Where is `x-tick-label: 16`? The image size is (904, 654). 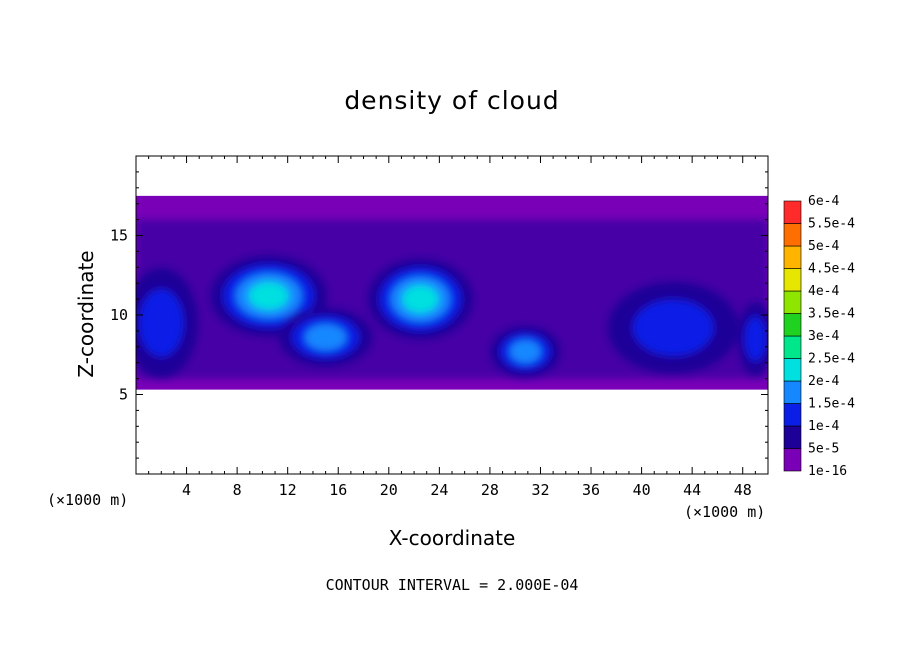
x-tick-label: 16 is located at coordinates (338, 490).